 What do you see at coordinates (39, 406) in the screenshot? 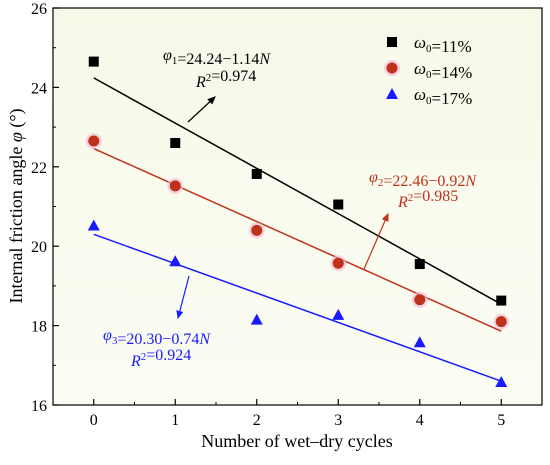
I see `y-tick-label: 16` at bounding box center [39, 406].